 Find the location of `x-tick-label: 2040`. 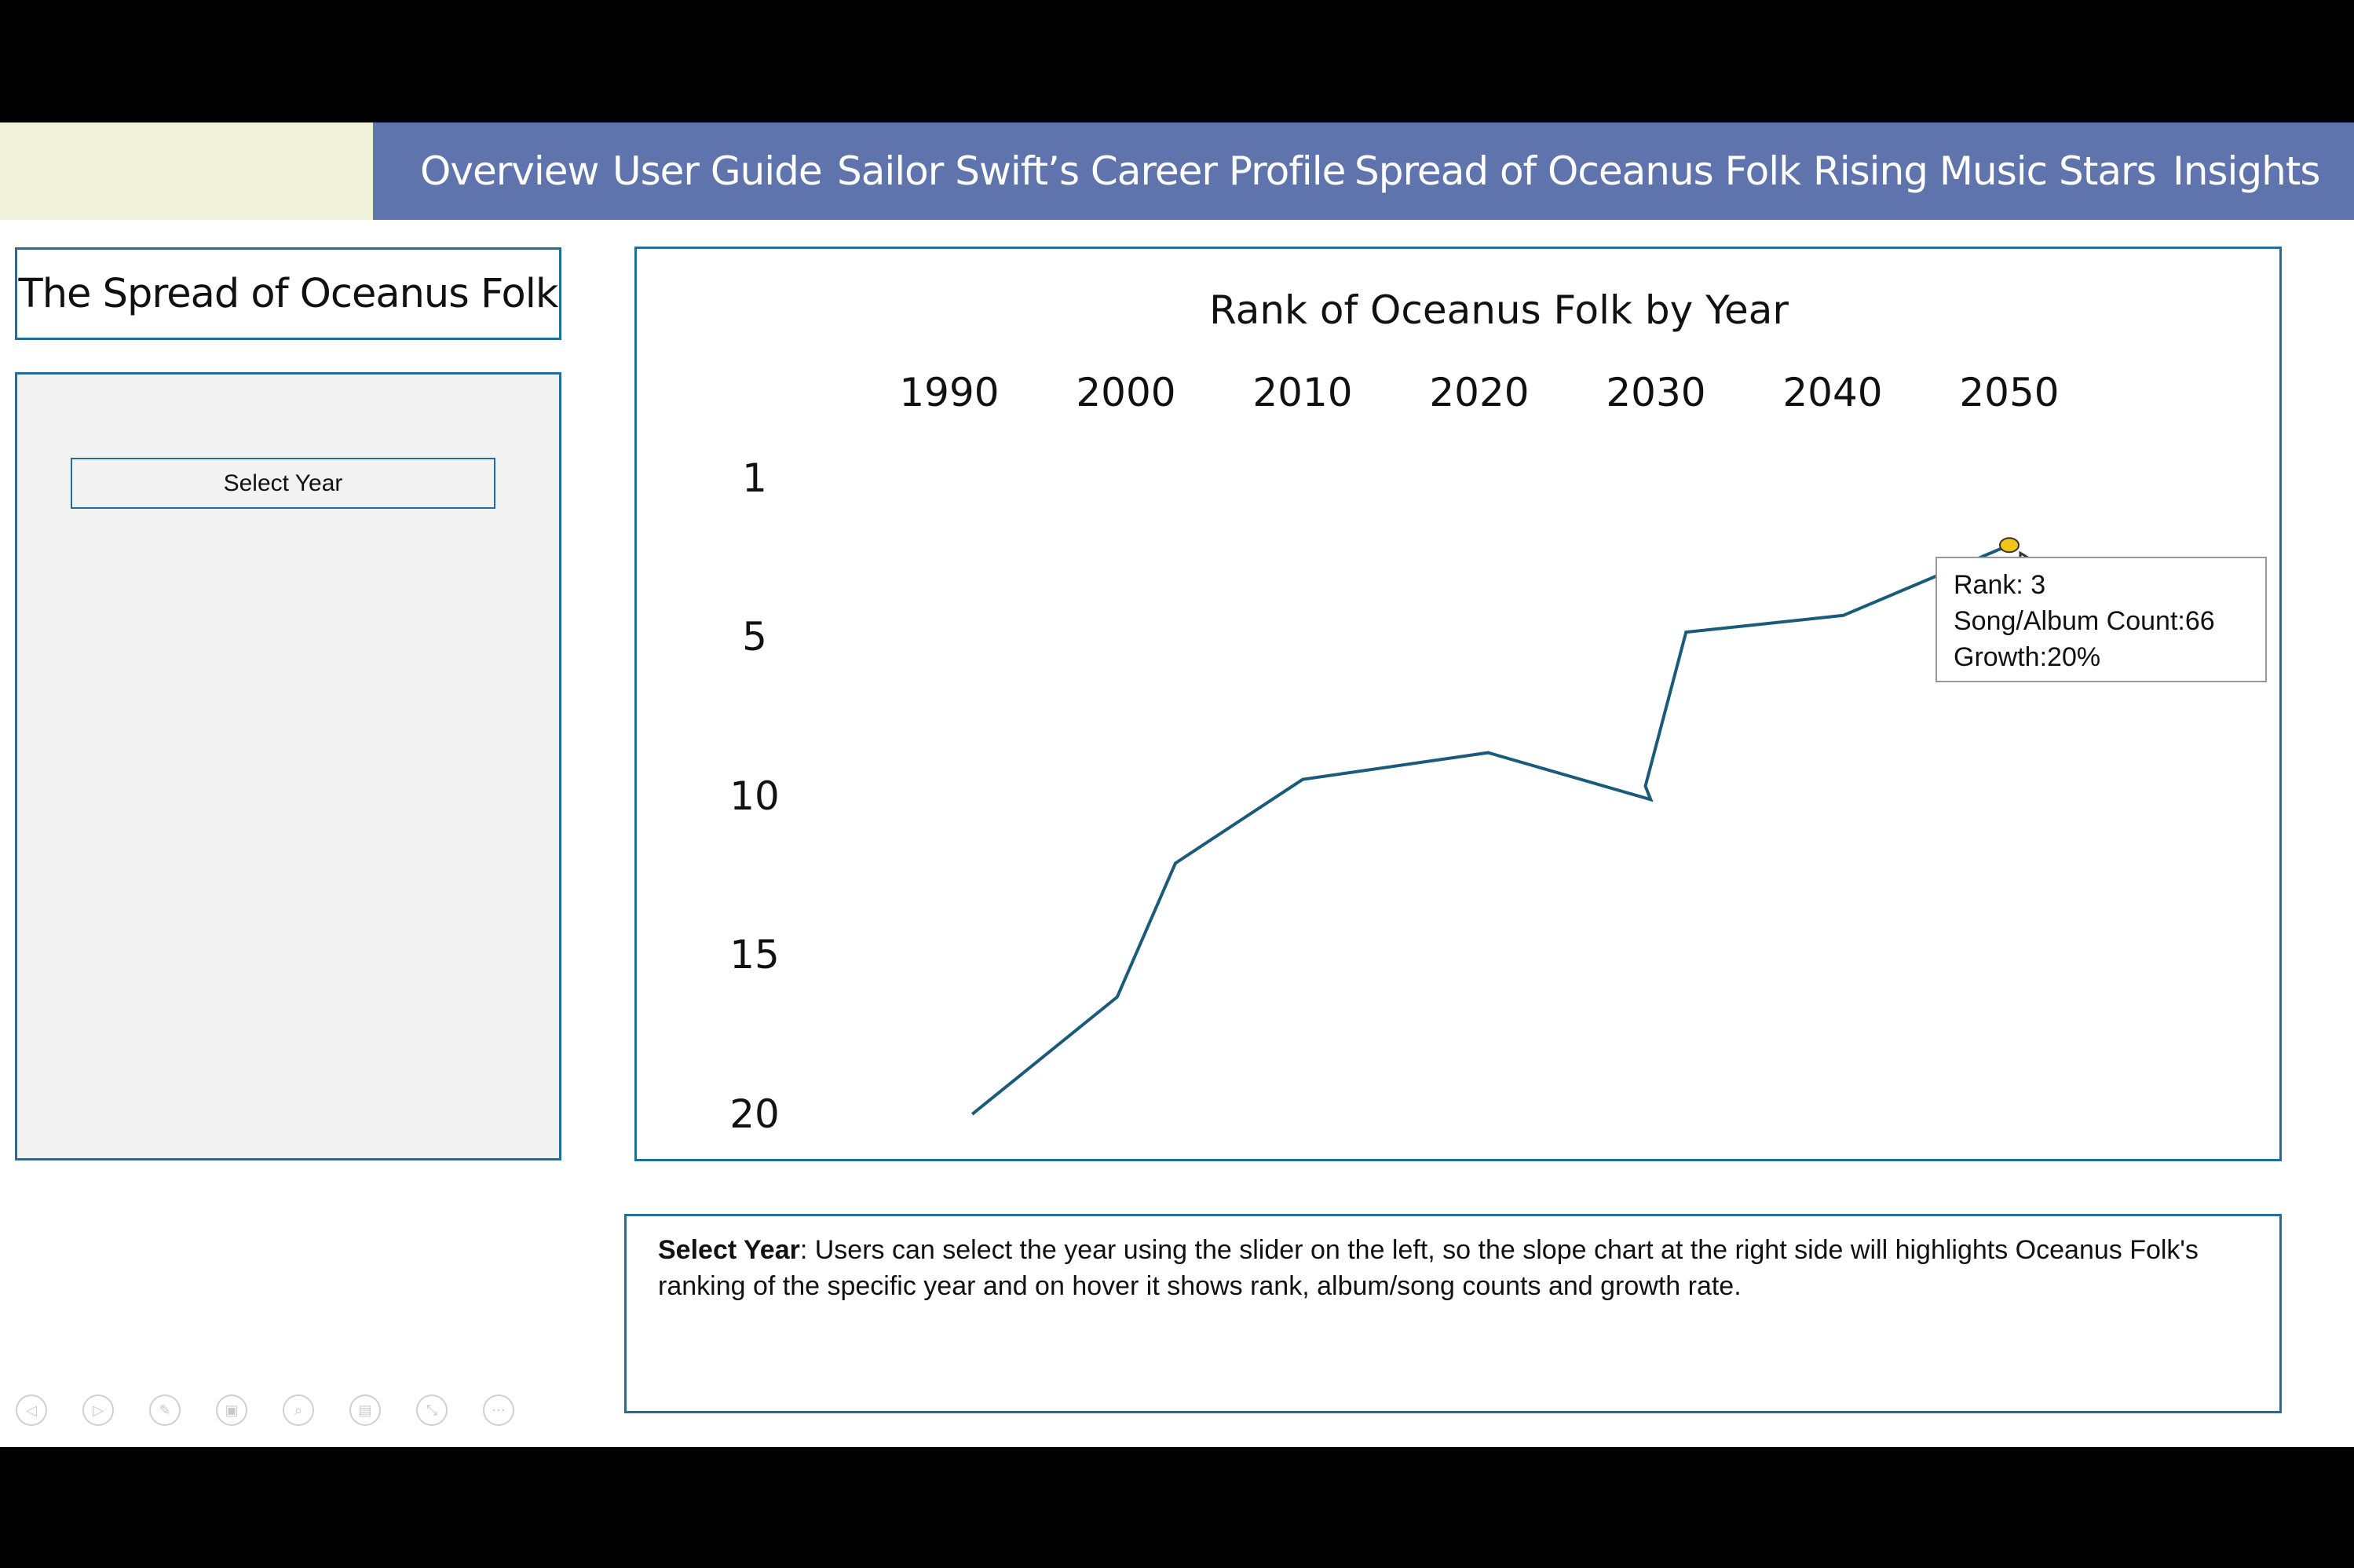

x-tick-label: 2040 is located at coordinates (1832, 392).